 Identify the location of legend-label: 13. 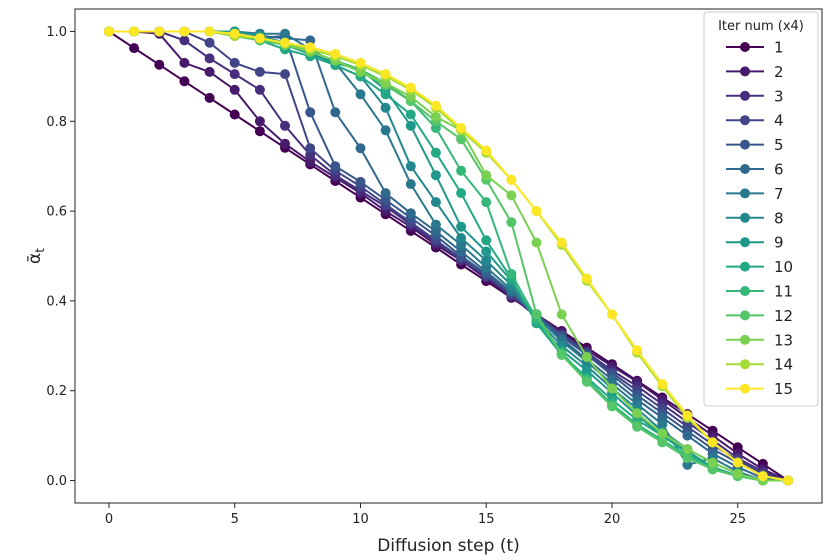
(783, 340).